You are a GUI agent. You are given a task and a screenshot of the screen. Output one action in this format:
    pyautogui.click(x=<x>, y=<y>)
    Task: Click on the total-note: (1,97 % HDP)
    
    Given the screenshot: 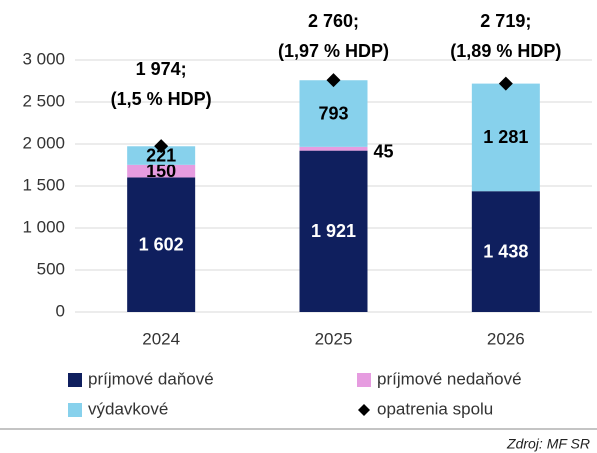 What is the action you would take?
    pyautogui.click(x=333, y=51)
    